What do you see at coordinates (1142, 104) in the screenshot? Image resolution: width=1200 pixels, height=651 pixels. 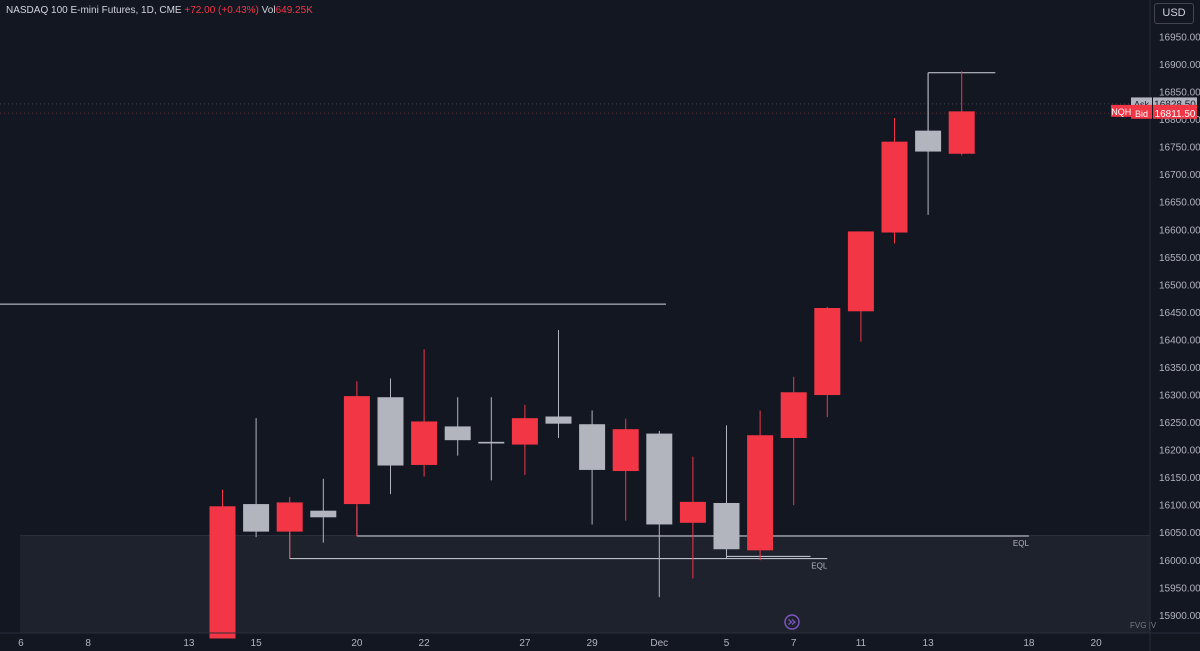 I see `quote-tag: Ask` at bounding box center [1142, 104].